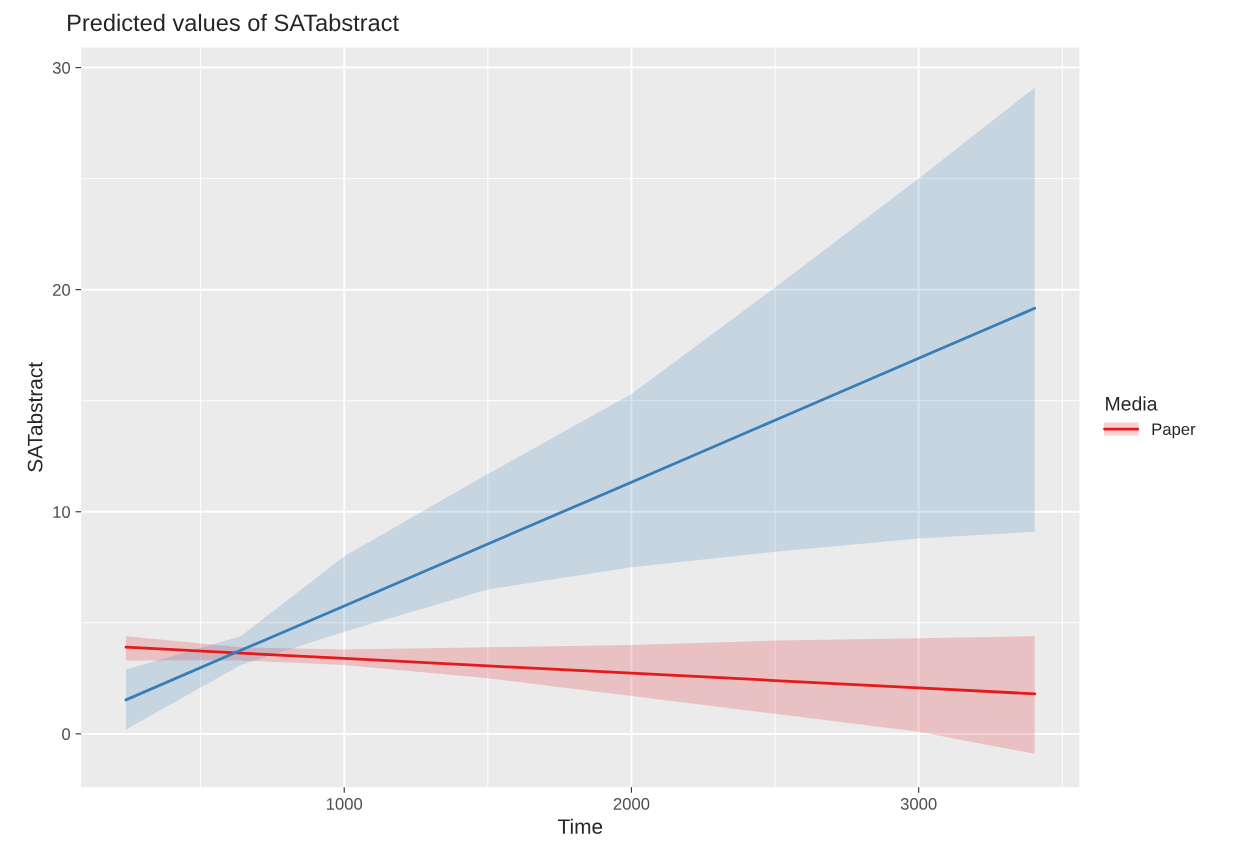 Image resolution: width=1248 pixels, height=865 pixels. Describe the element at coordinates (580, 826) in the screenshot. I see `x-axis-title: Time` at that location.